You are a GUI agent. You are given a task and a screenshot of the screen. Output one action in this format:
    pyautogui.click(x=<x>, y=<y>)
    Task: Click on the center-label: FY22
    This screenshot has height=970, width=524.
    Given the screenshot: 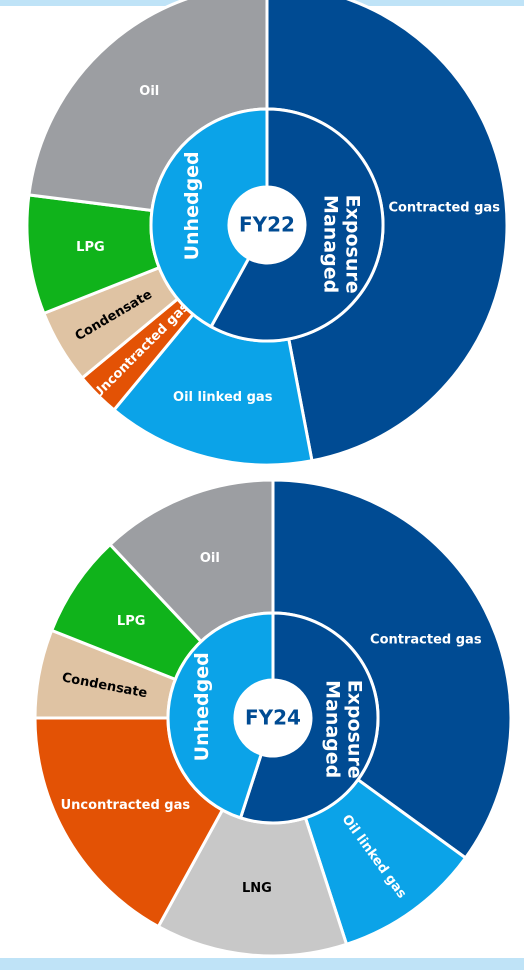 What is the action you would take?
    pyautogui.click(x=267, y=225)
    